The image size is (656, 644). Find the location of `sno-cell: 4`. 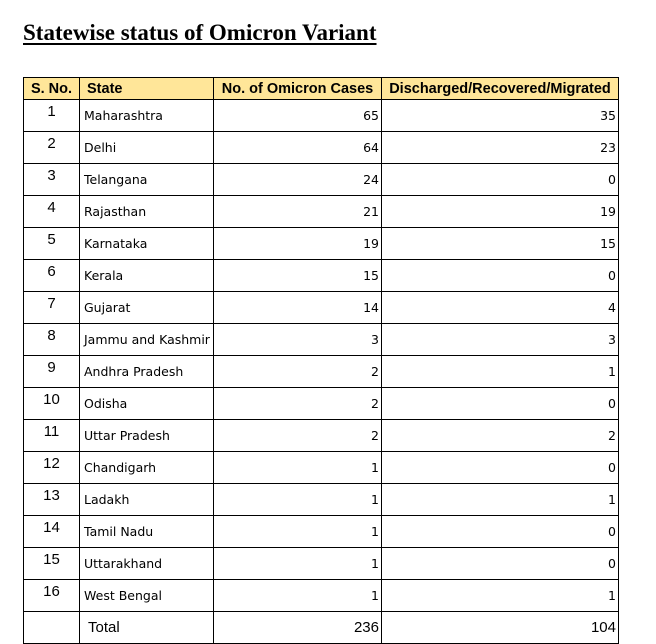

sno-cell: 4 is located at coordinates (51, 211).